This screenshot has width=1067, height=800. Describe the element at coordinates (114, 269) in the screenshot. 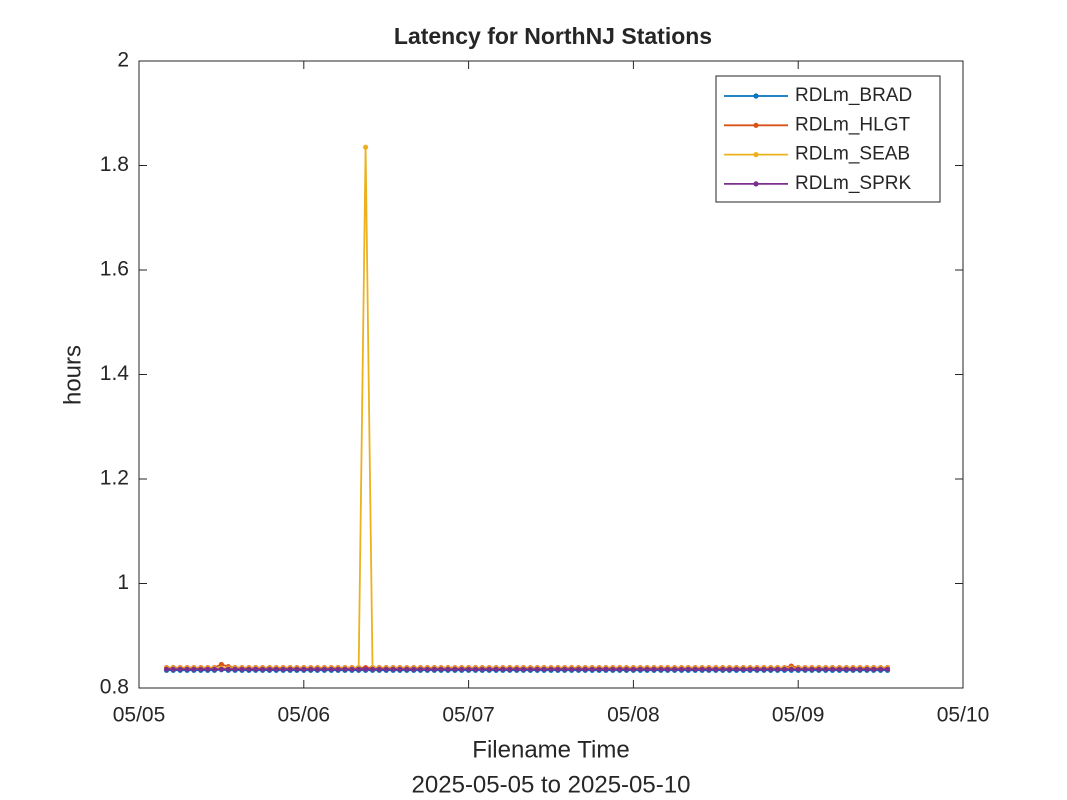

I see `y-tick-label: 1.6` at that location.